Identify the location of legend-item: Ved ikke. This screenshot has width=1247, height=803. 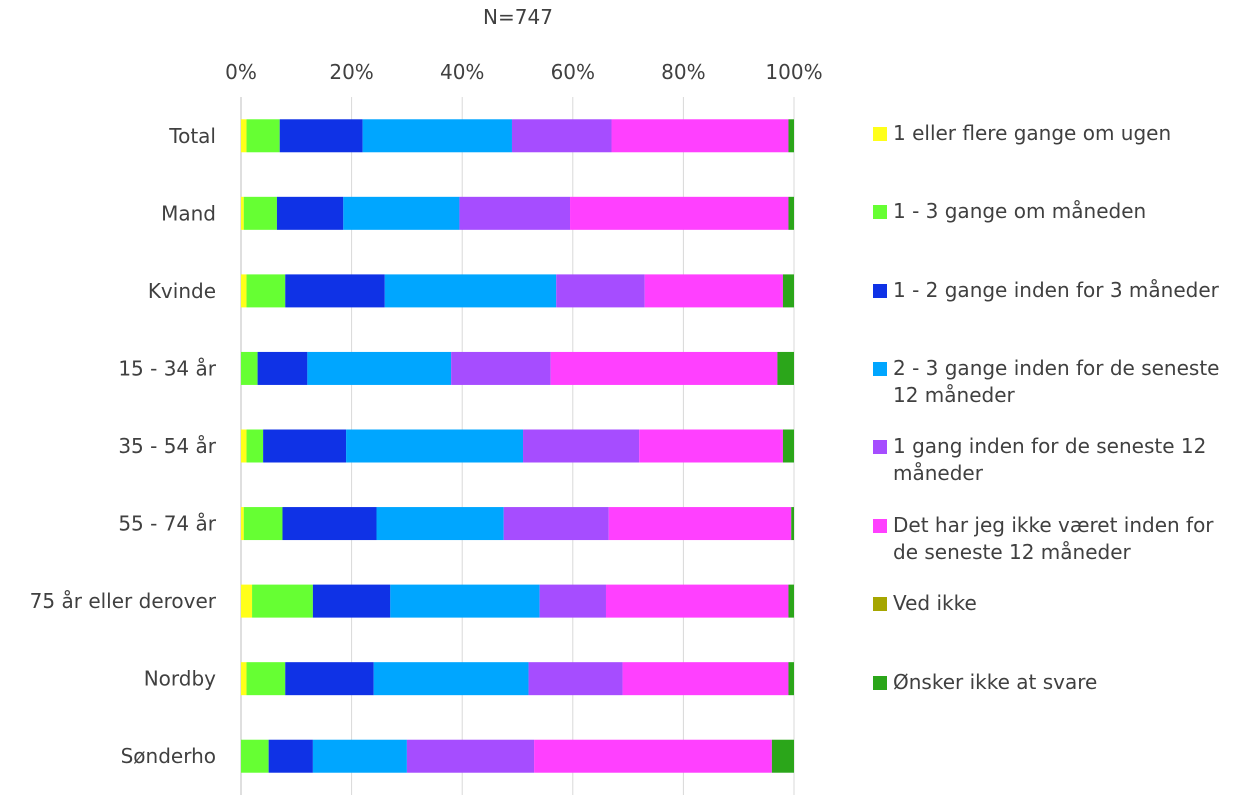
(925, 603).